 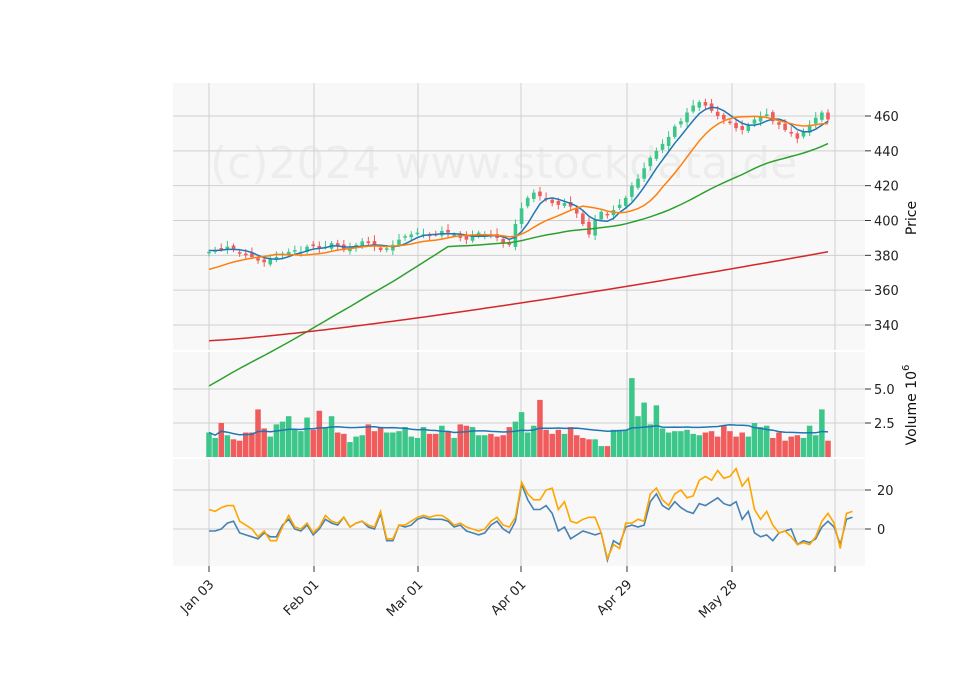 What do you see at coordinates (884, 424) in the screenshot?
I see `volume-tick-label: 2.5` at bounding box center [884, 424].